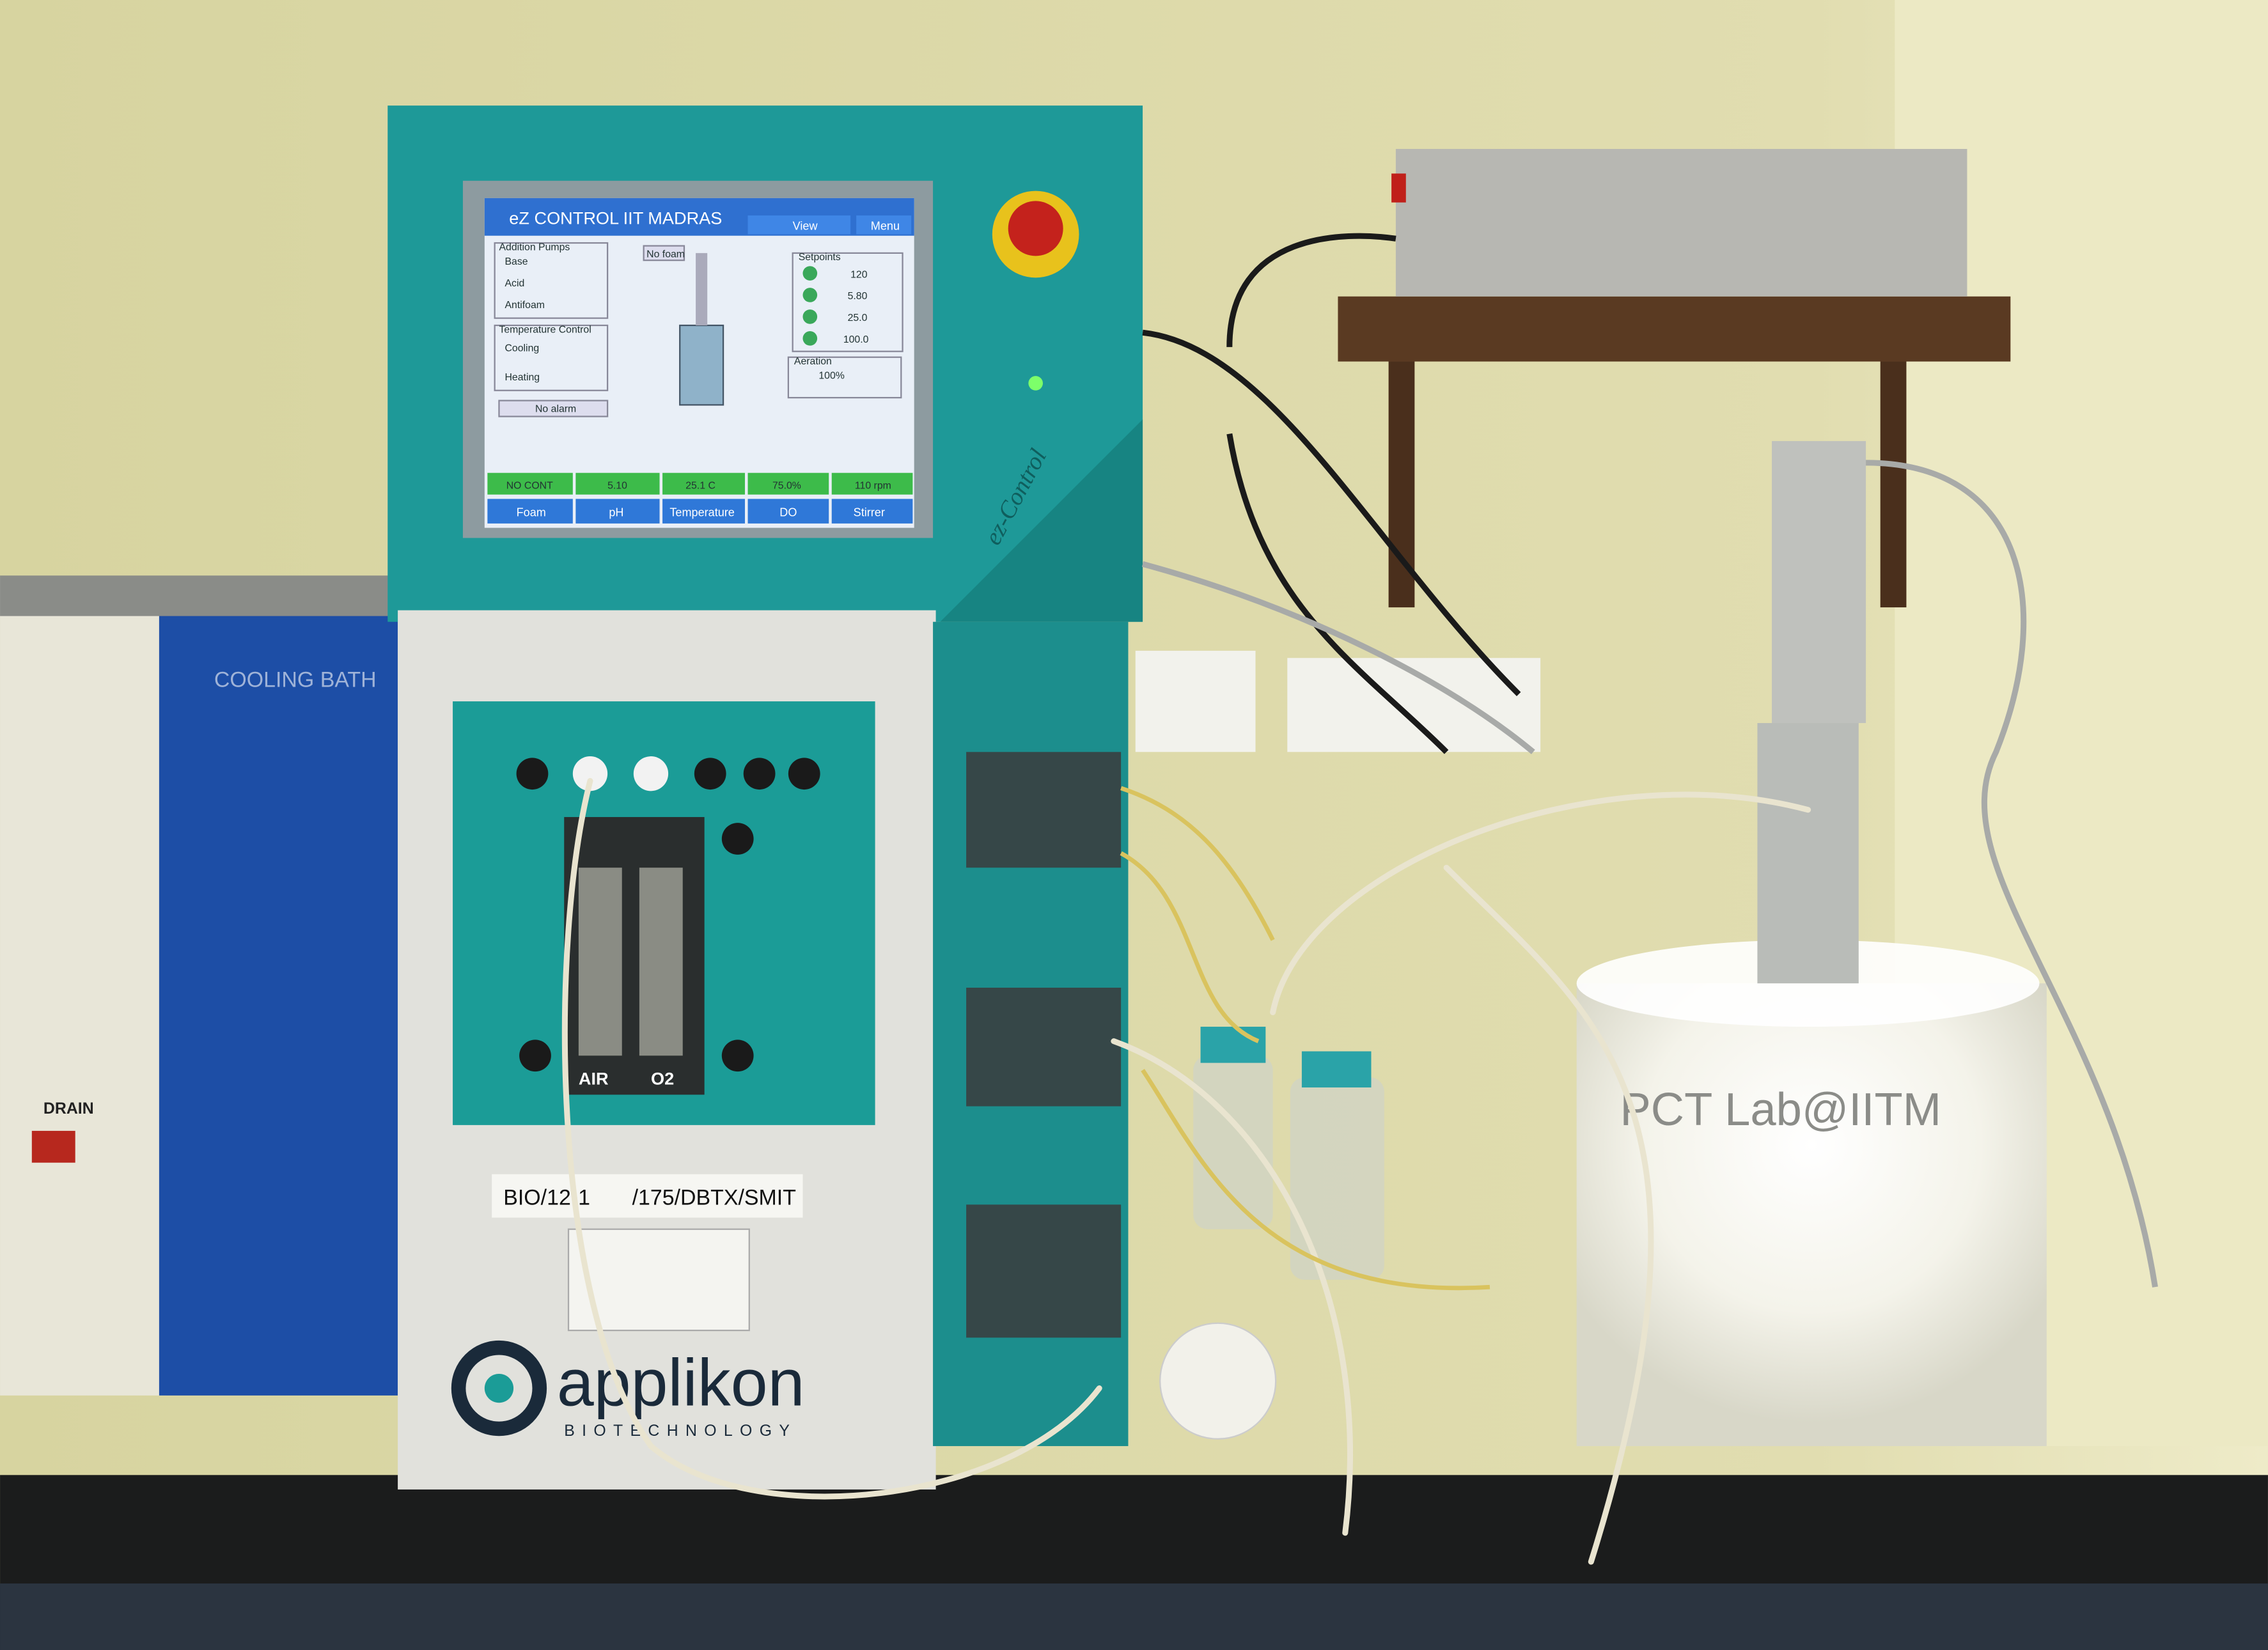 The image size is (2268, 1650). What do you see at coordinates (658, 1280) in the screenshot?
I see `calibration-sticker` at bounding box center [658, 1280].